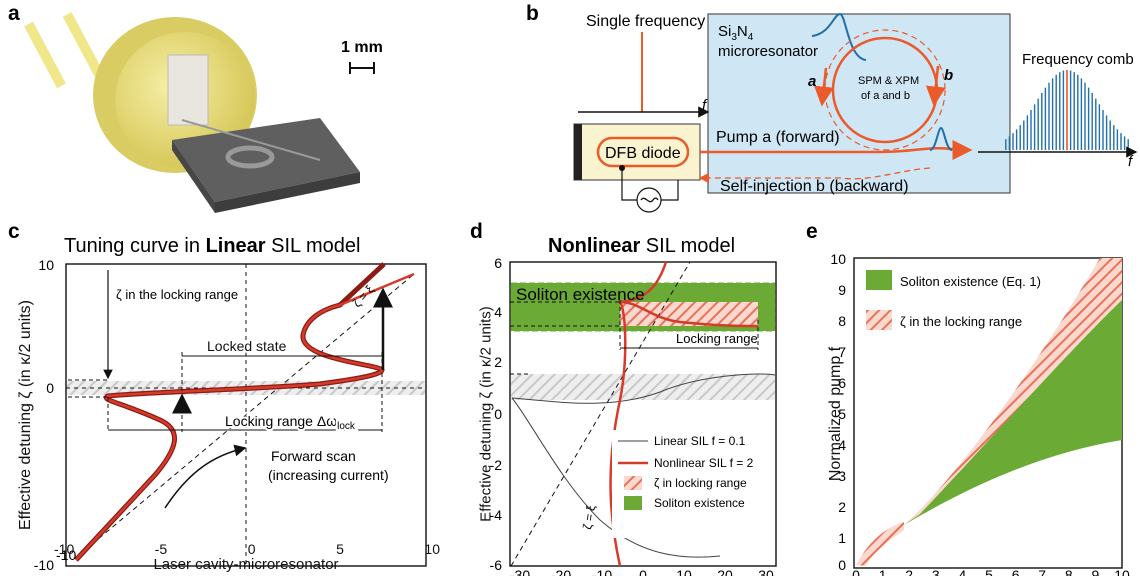  Describe the element at coordinates (1122, 571) in the screenshot. I see `e-xtick: 10` at that location.